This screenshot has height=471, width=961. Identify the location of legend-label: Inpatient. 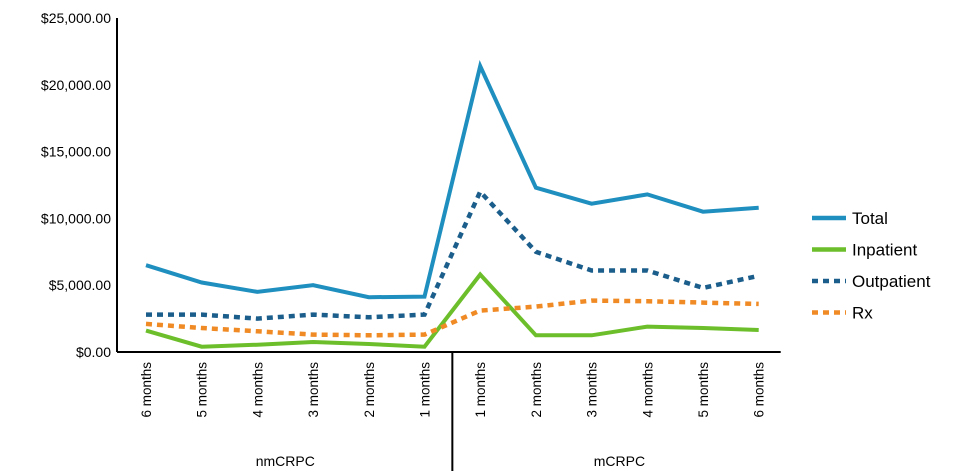
(884, 250).